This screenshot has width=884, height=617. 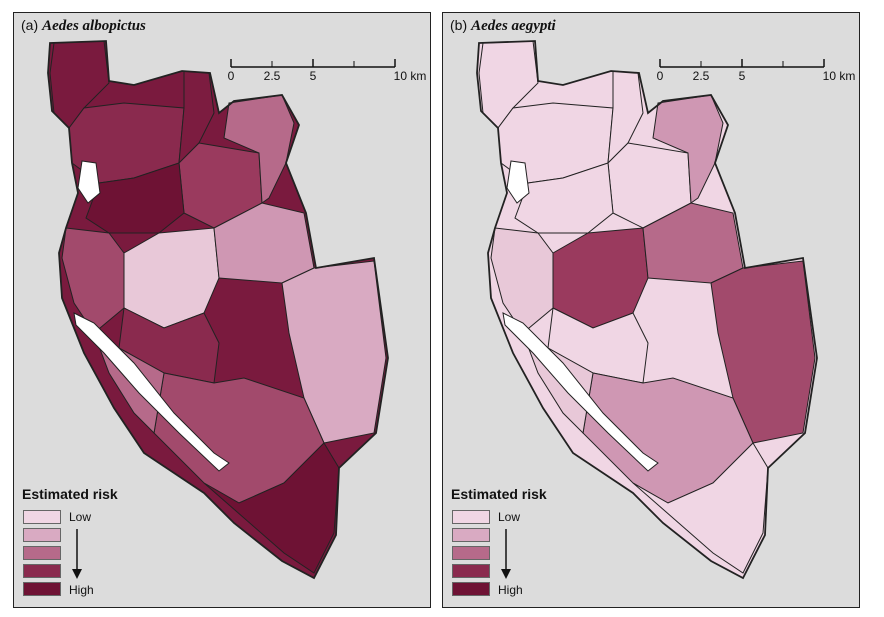 I want to click on panel-title-b: (b) Aedes aegypti, so click(x=503, y=26).